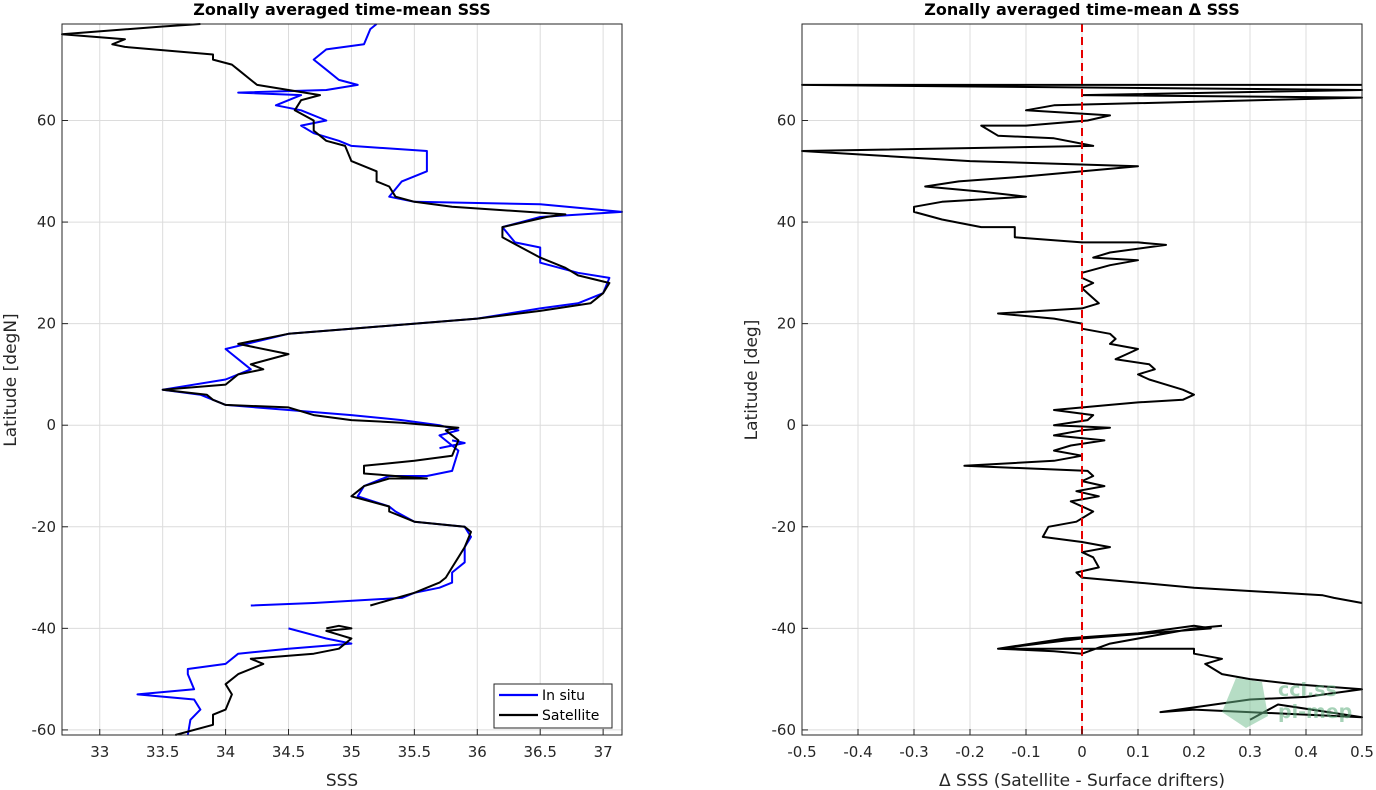 This screenshot has height=790, width=1376. I want to click on x-tick-label: 0.4, so click(1306, 752).